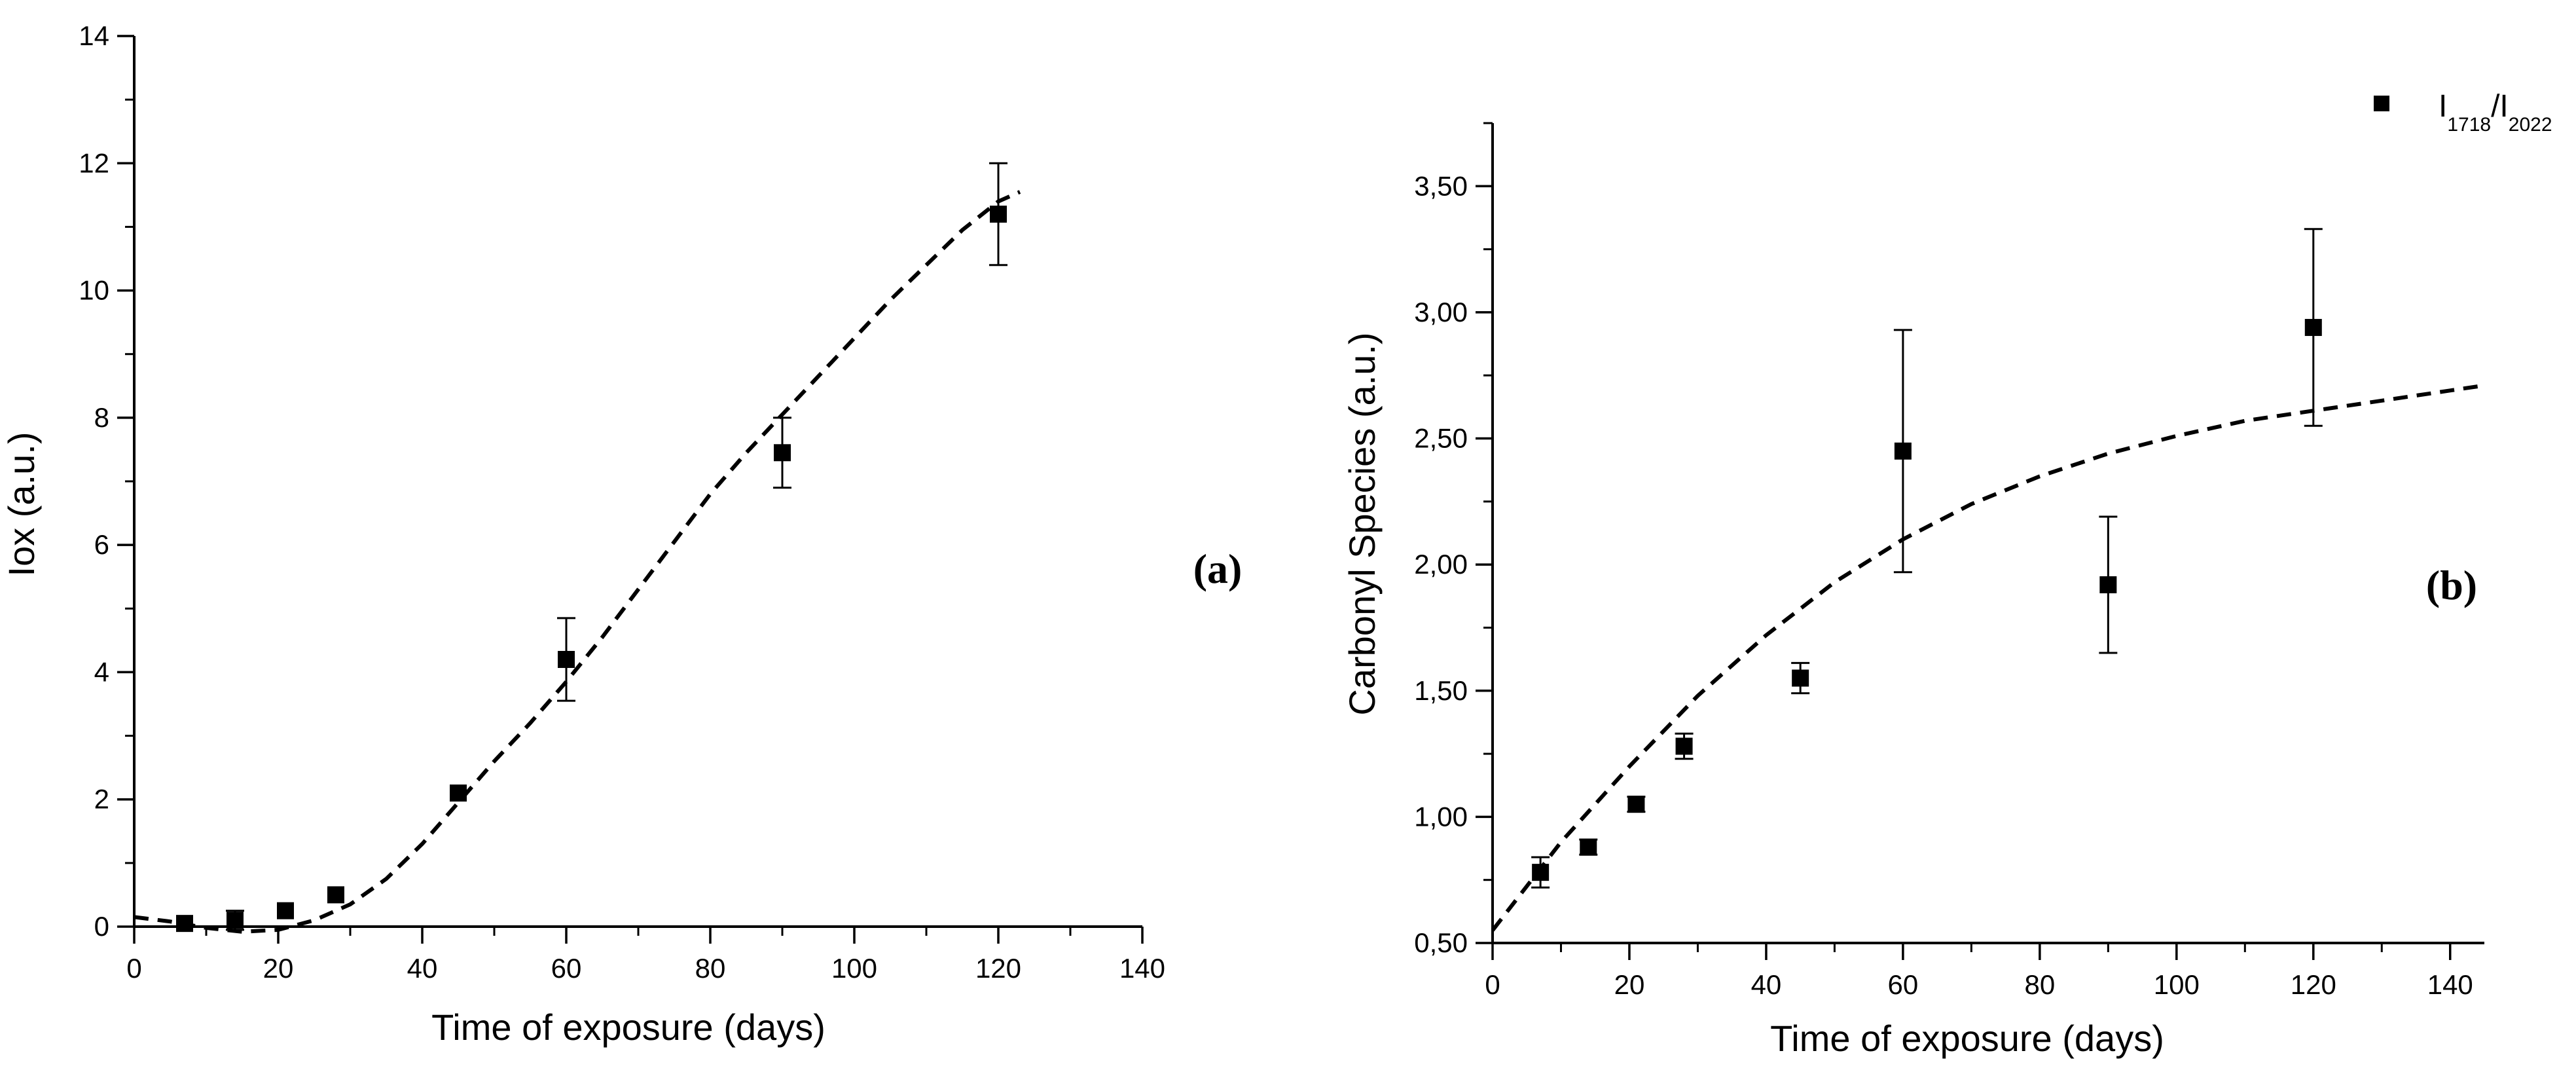 The width and height of the screenshot is (2576, 1072). I want to click on chart-b-y-tick-label: 2,00, so click(1441, 565).